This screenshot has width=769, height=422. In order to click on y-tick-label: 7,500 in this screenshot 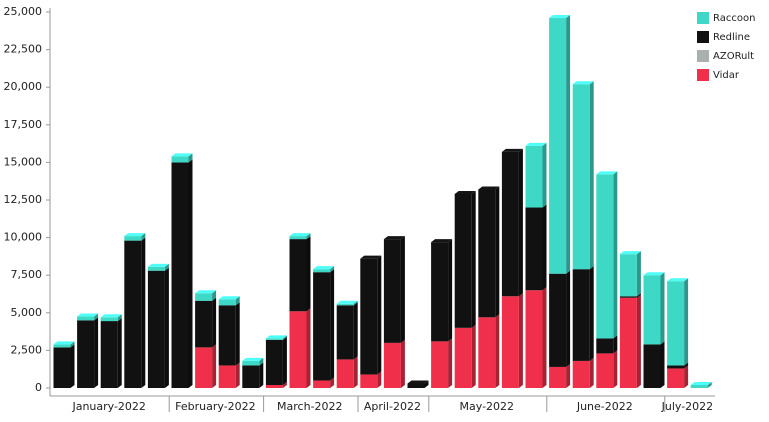, I will do `click(27, 274)`.